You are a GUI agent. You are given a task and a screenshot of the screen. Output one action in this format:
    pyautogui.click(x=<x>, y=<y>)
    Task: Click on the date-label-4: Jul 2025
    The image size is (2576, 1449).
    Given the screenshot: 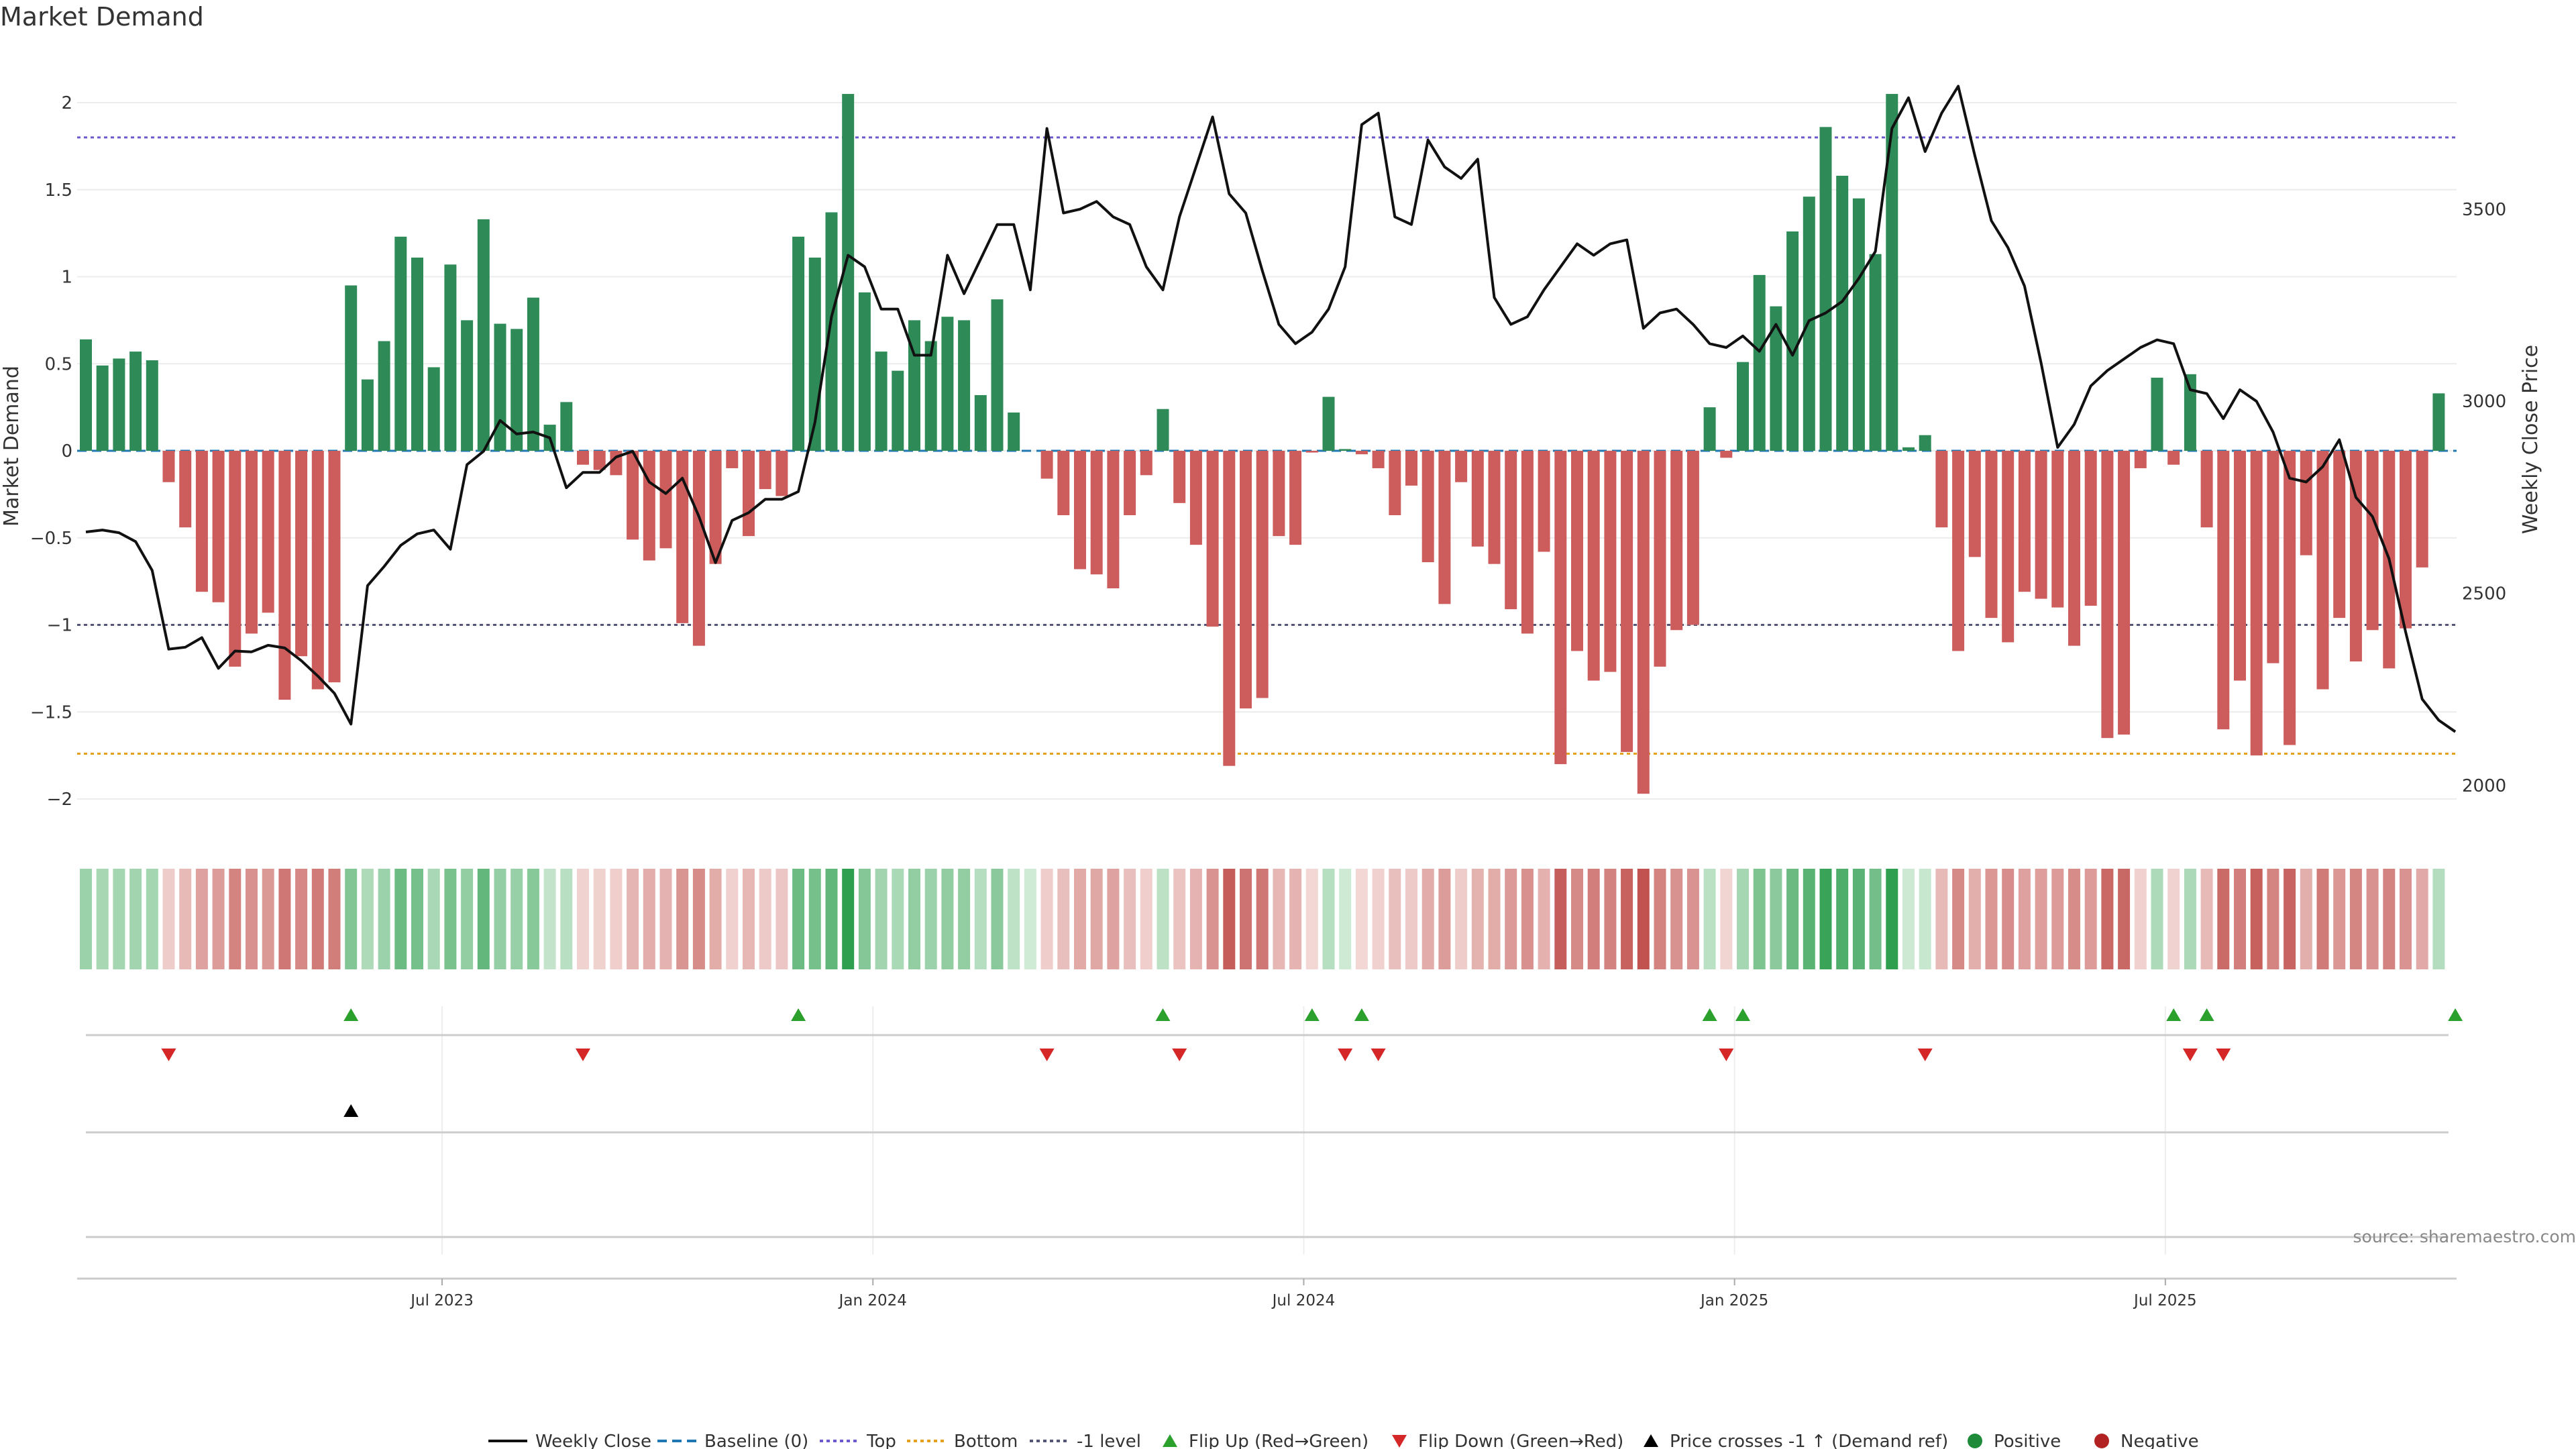 What is the action you would take?
    pyautogui.click(x=2165, y=1300)
    